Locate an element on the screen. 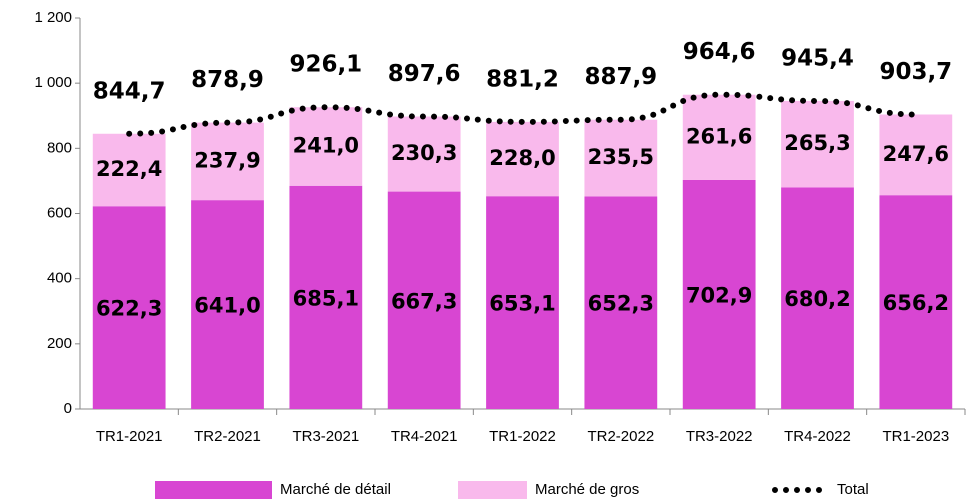 Image resolution: width=969 pixels, height=502 pixels. x-tick-label: TR1-2023 is located at coordinates (915, 436).